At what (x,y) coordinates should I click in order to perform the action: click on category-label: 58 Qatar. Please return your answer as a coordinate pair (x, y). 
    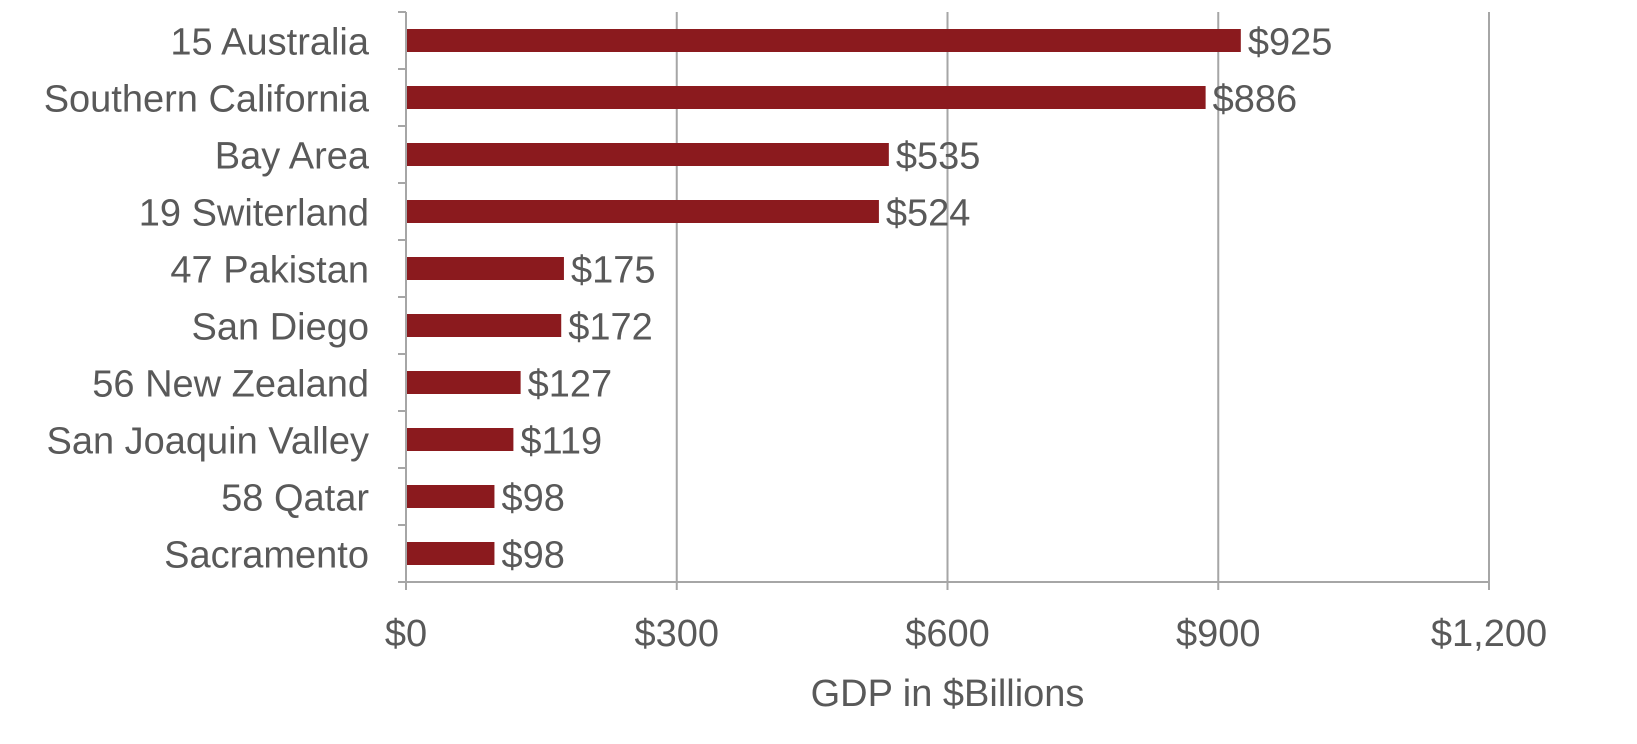
    Looking at the image, I should click on (295, 499).